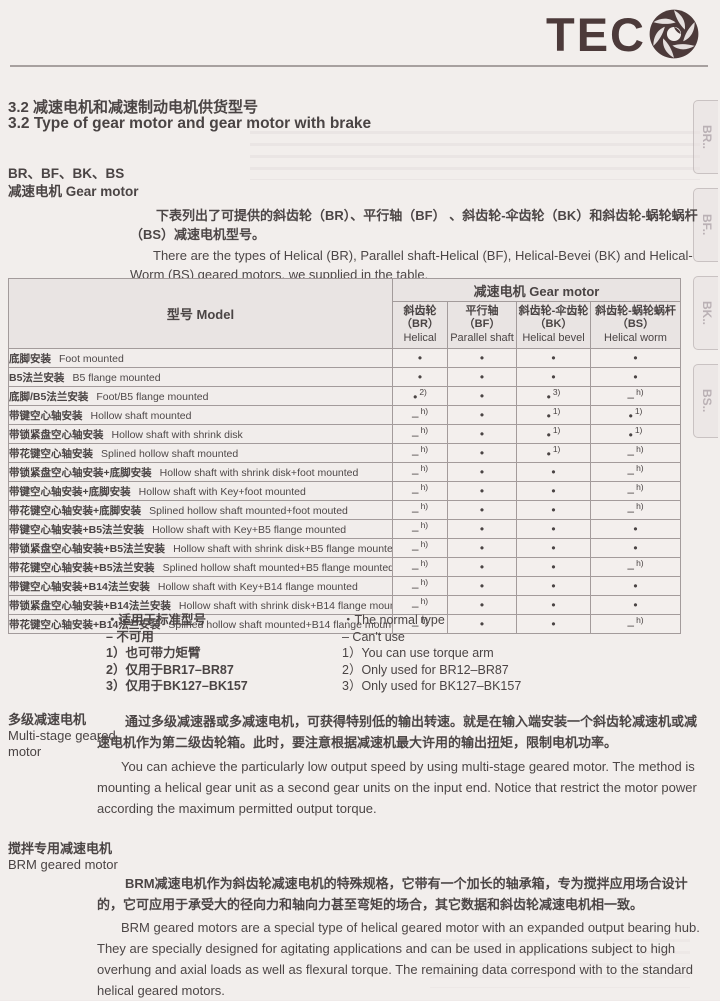 The image size is (720, 1001). What do you see at coordinates (706, 276) in the screenshot?
I see `side-tabs: BR.. BF.. BK.. BS..` at bounding box center [706, 276].